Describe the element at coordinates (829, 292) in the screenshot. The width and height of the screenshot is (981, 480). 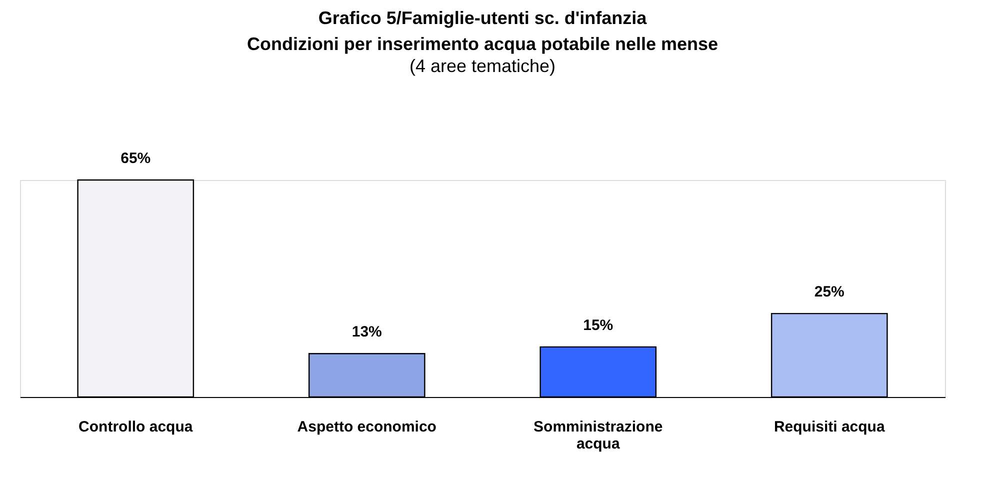
I see `data-label: 25%` at that location.